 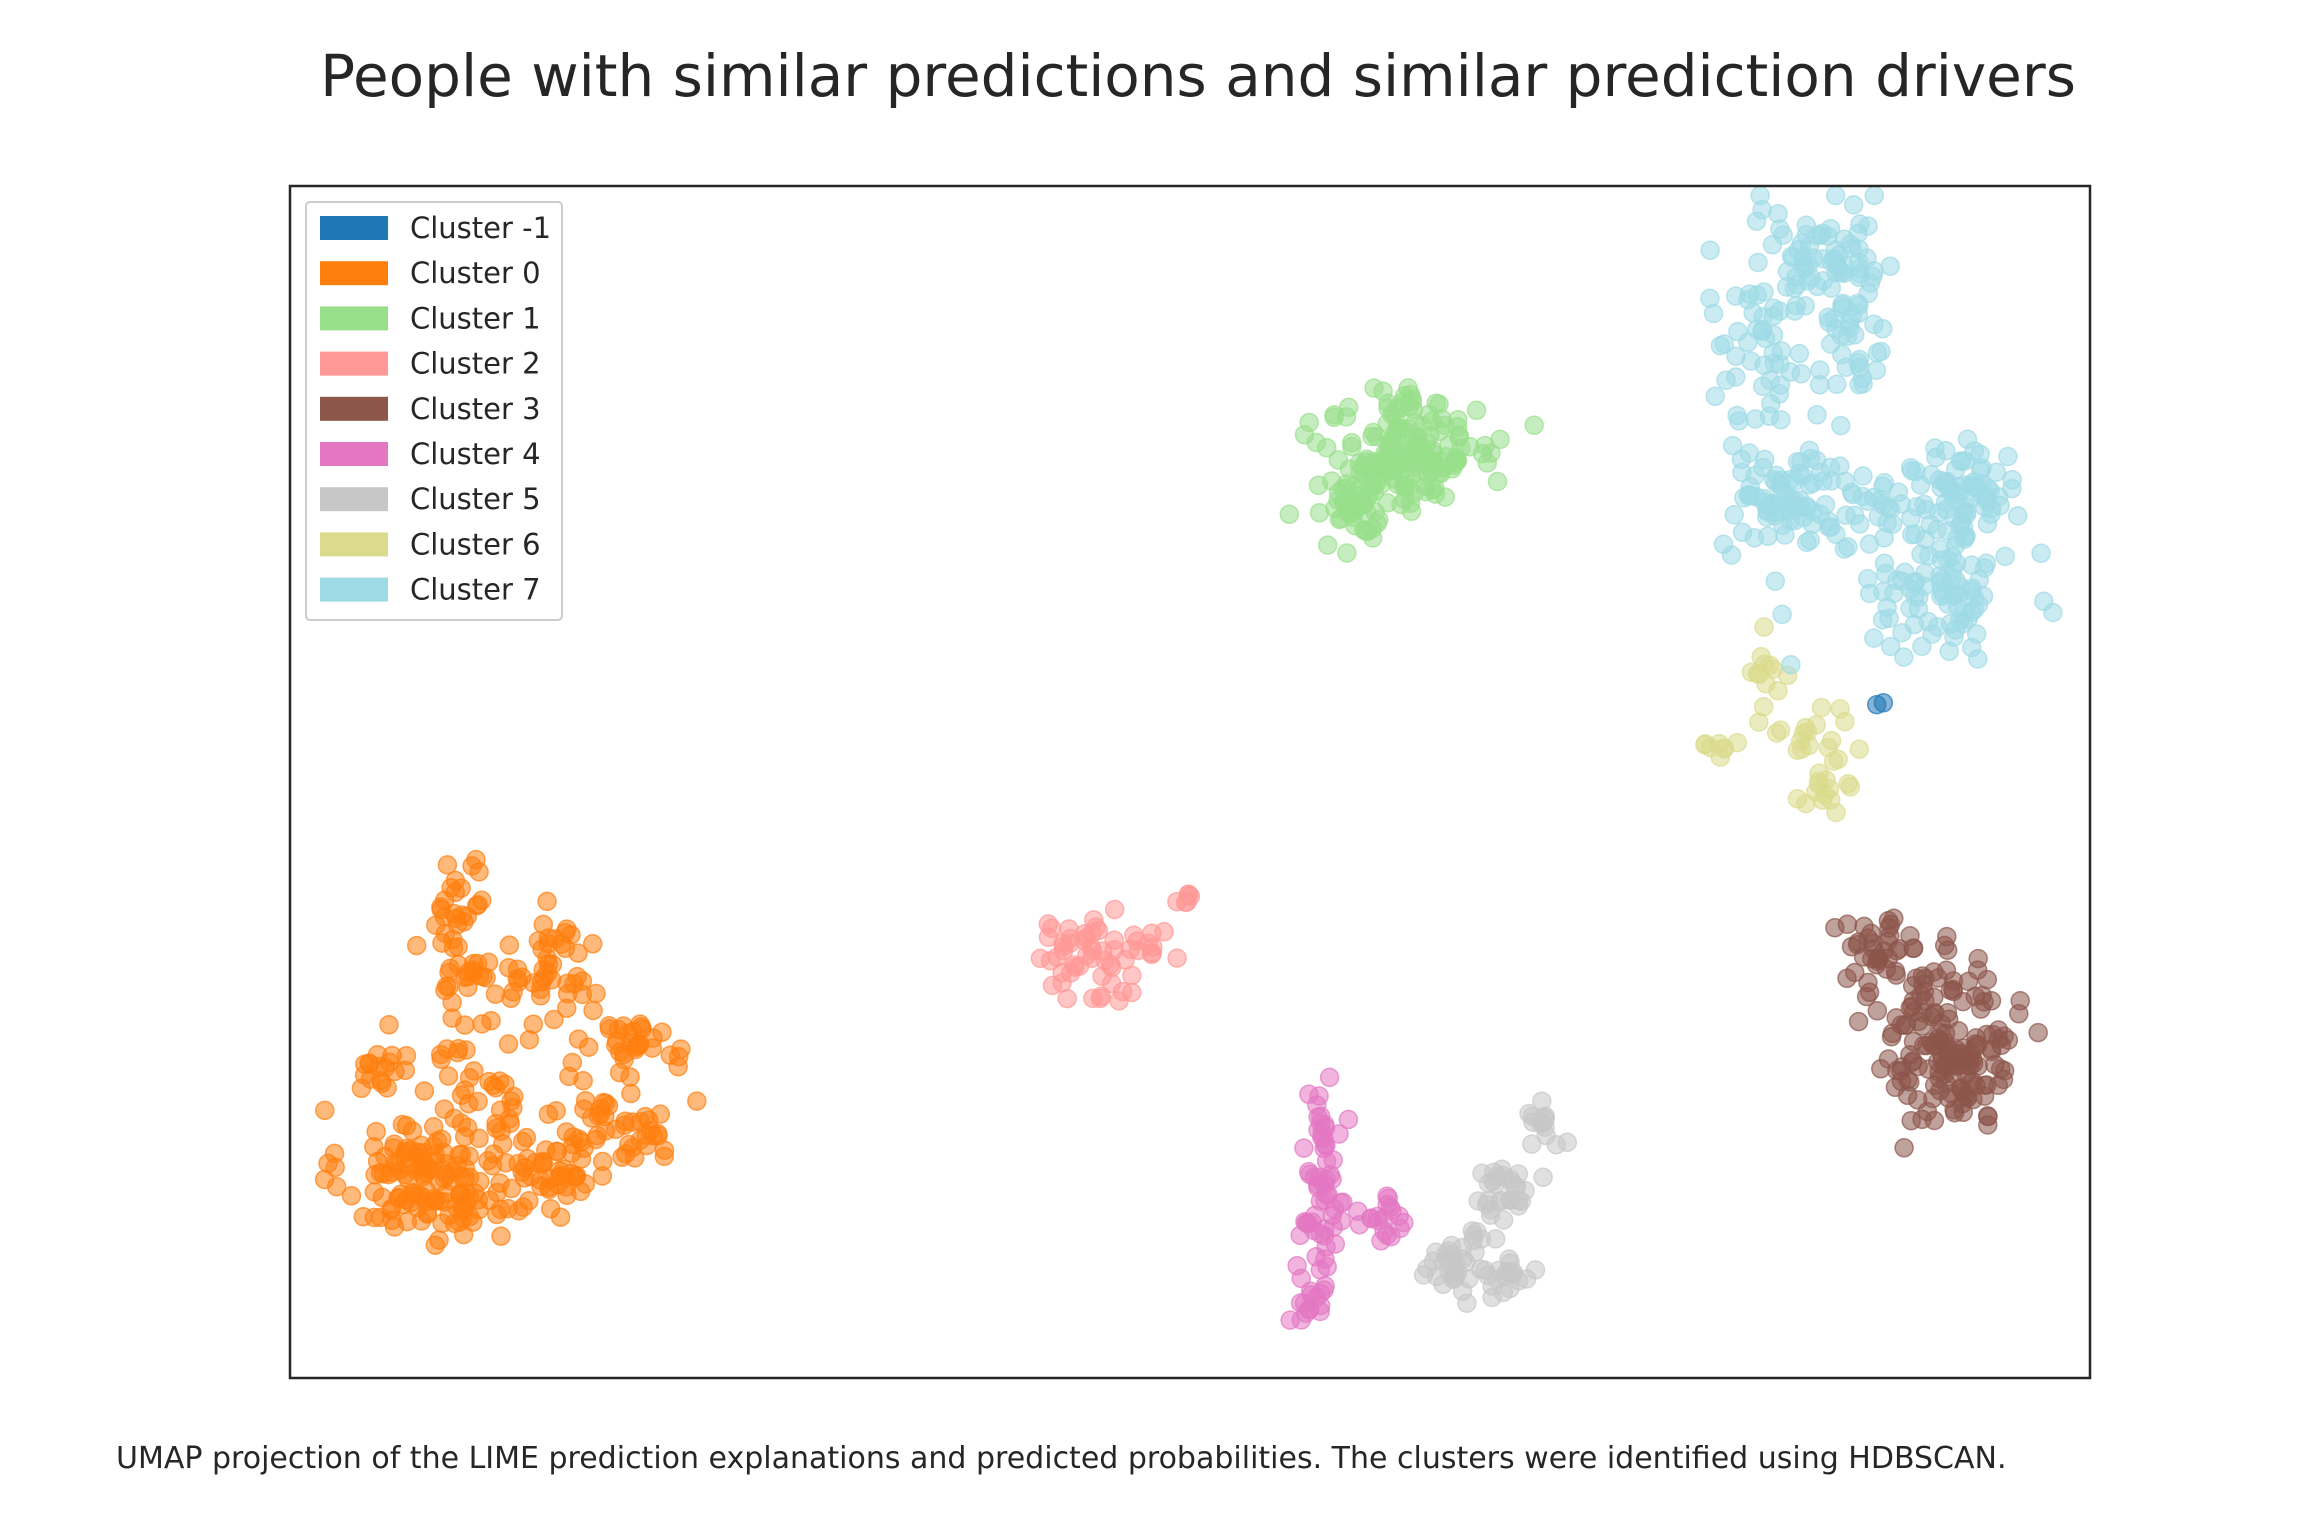 What do you see at coordinates (480, 228) in the screenshot?
I see `legend-label-cluster--1: Cluster -1` at bounding box center [480, 228].